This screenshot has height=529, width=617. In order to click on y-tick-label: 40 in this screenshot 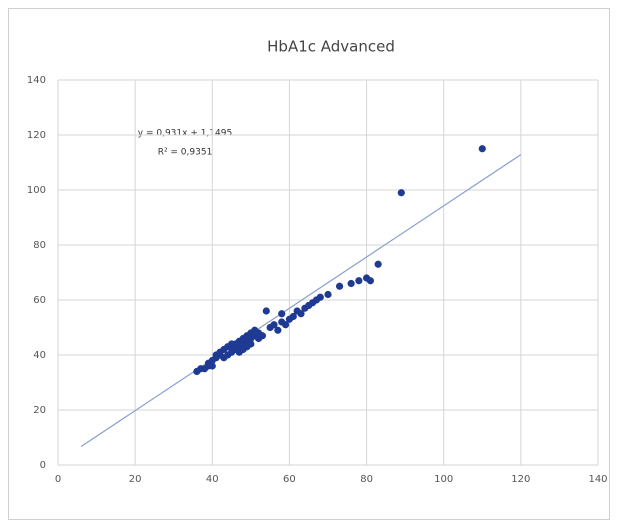, I will do `click(39, 355)`.